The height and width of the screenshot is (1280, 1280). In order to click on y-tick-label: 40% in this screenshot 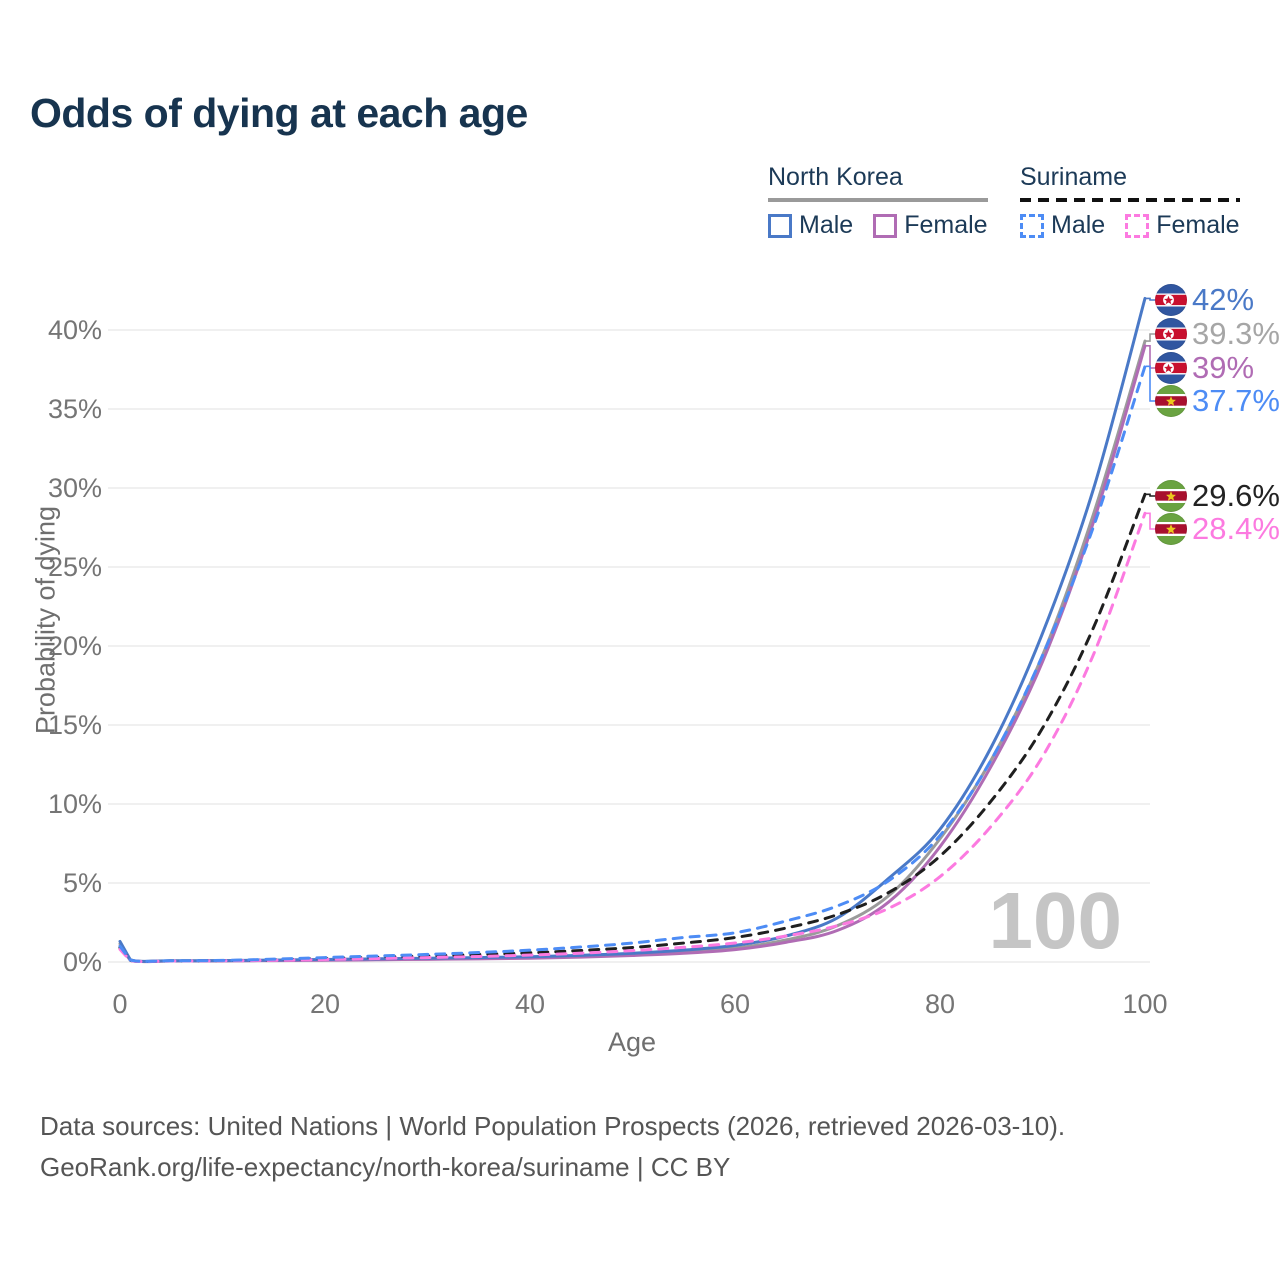, I will do `click(75, 330)`.